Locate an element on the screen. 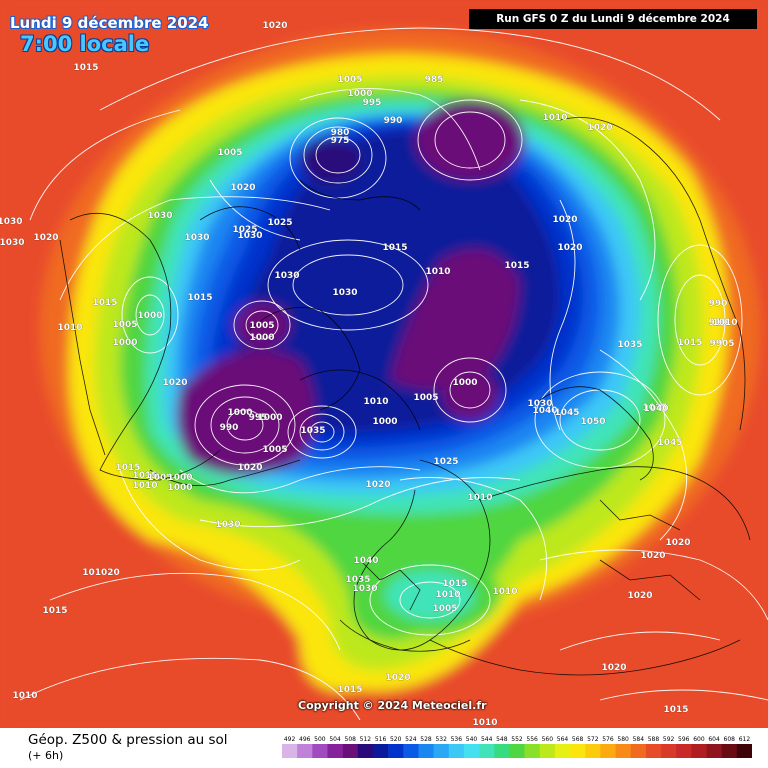 This screenshot has height=768, width=768. forecast-lead-time: (+ 6h) is located at coordinates (46, 755).